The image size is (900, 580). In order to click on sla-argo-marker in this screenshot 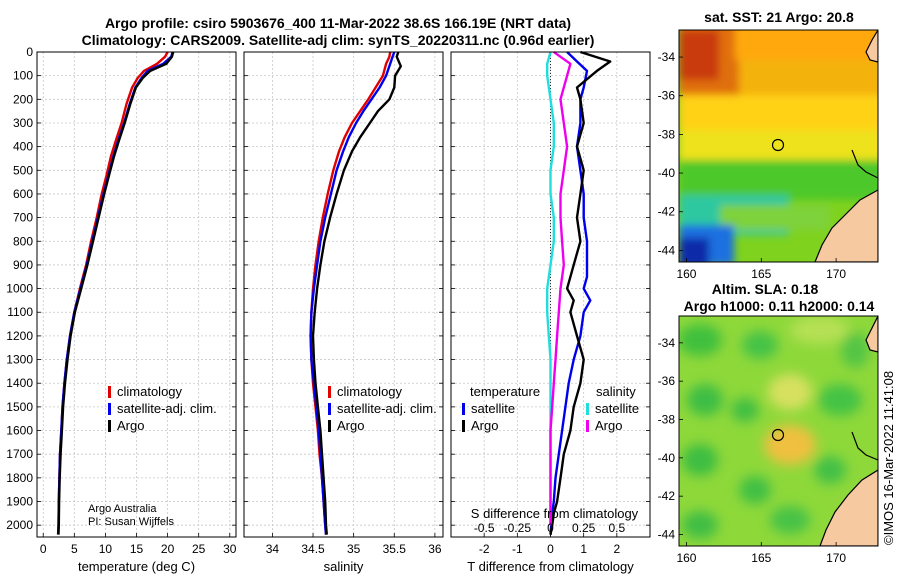, I will do `click(778, 435)`.